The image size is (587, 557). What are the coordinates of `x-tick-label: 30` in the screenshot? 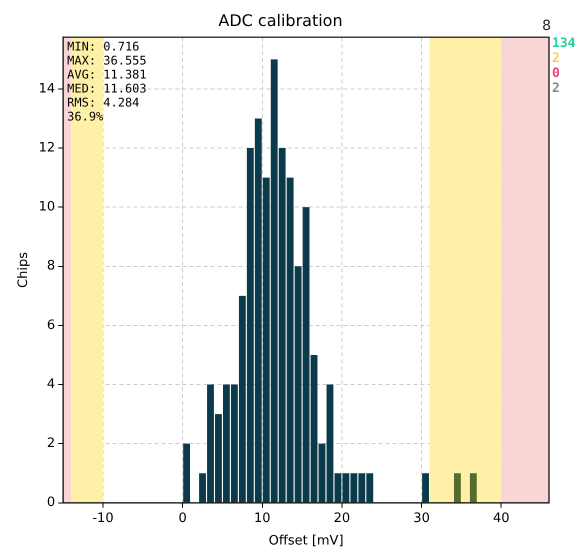 It's located at (421, 518).